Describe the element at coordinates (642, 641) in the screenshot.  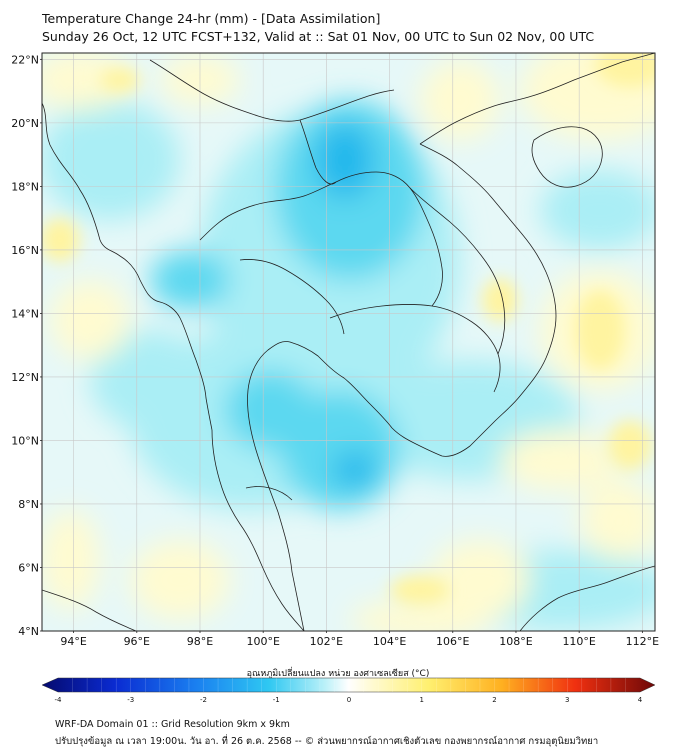
I see `longitude-label: 112°E` at that location.